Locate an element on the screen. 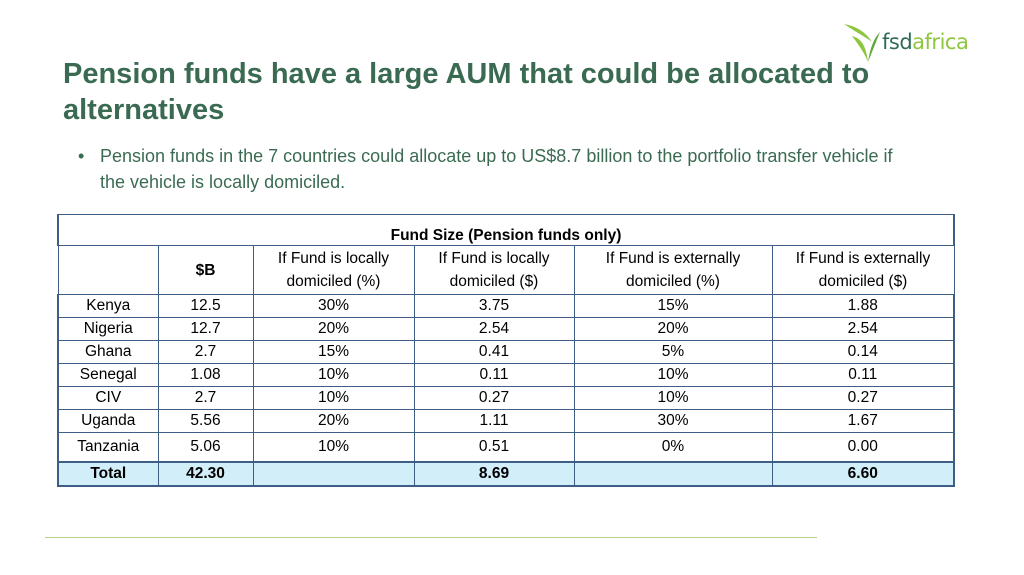 This screenshot has height=575, width=1024. total-local-usd: 8.69 is located at coordinates (494, 474).